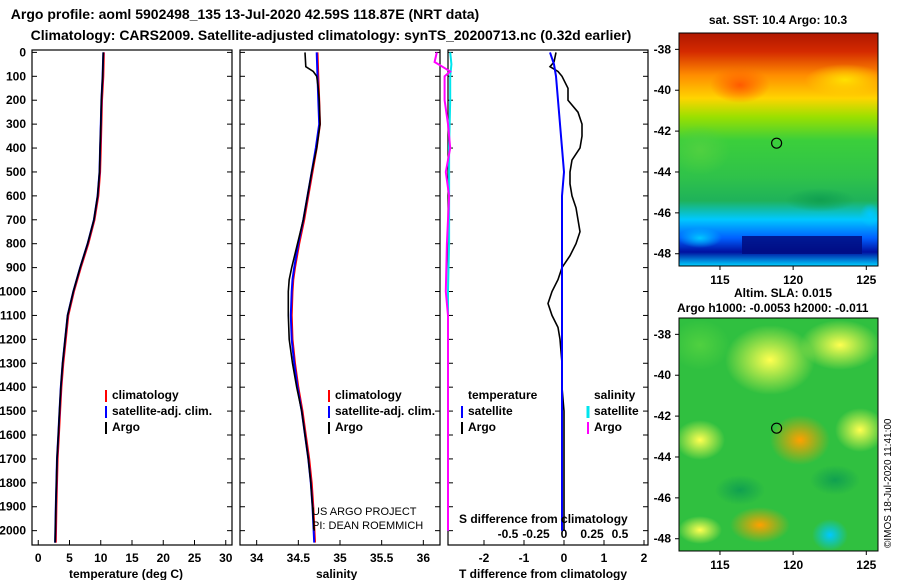 The width and height of the screenshot is (900, 580). I want to click on depth-tick-label: 1400, so click(13, 387).